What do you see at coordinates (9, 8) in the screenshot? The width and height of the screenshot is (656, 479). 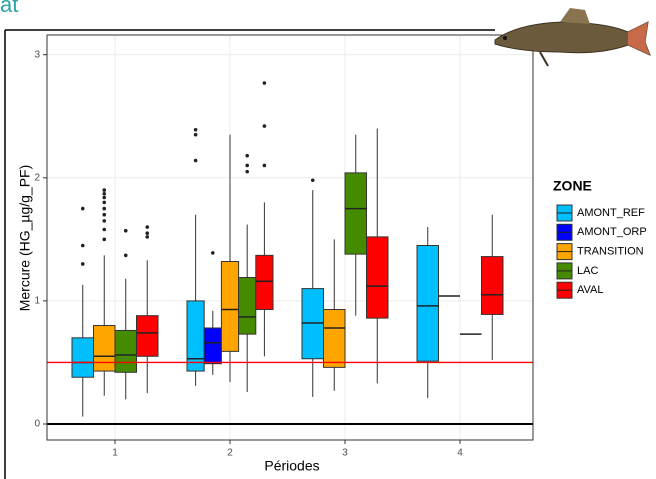 I see `chart-title: at` at bounding box center [9, 8].